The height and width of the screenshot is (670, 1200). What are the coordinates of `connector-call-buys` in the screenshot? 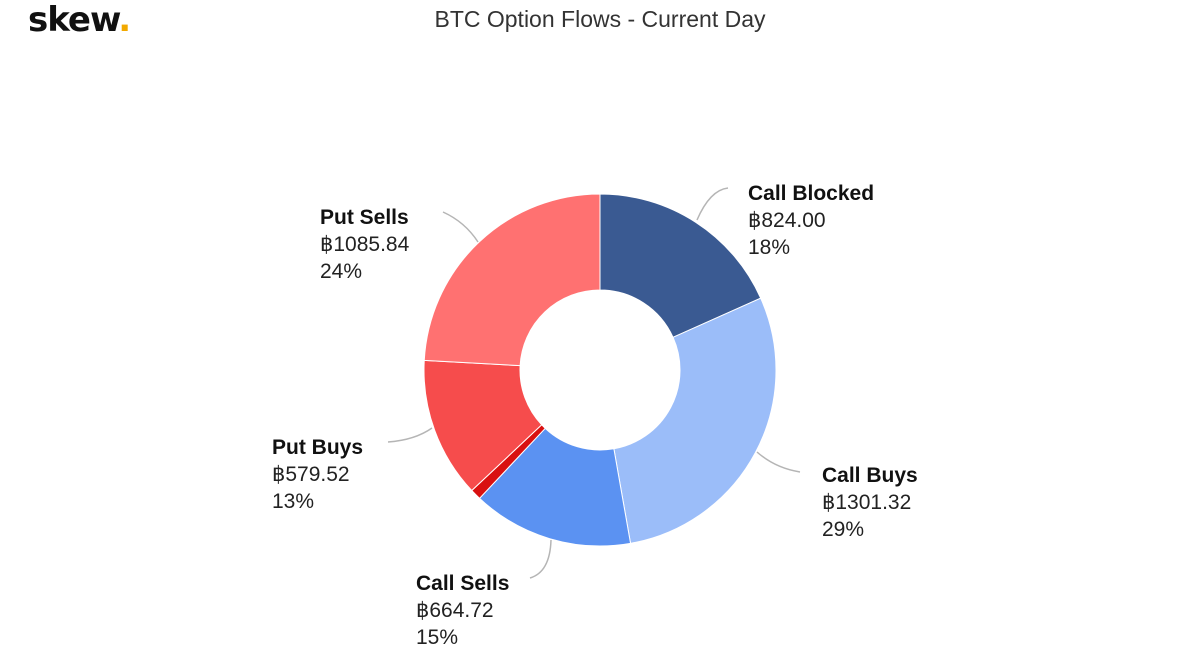 It's located at (778, 462).